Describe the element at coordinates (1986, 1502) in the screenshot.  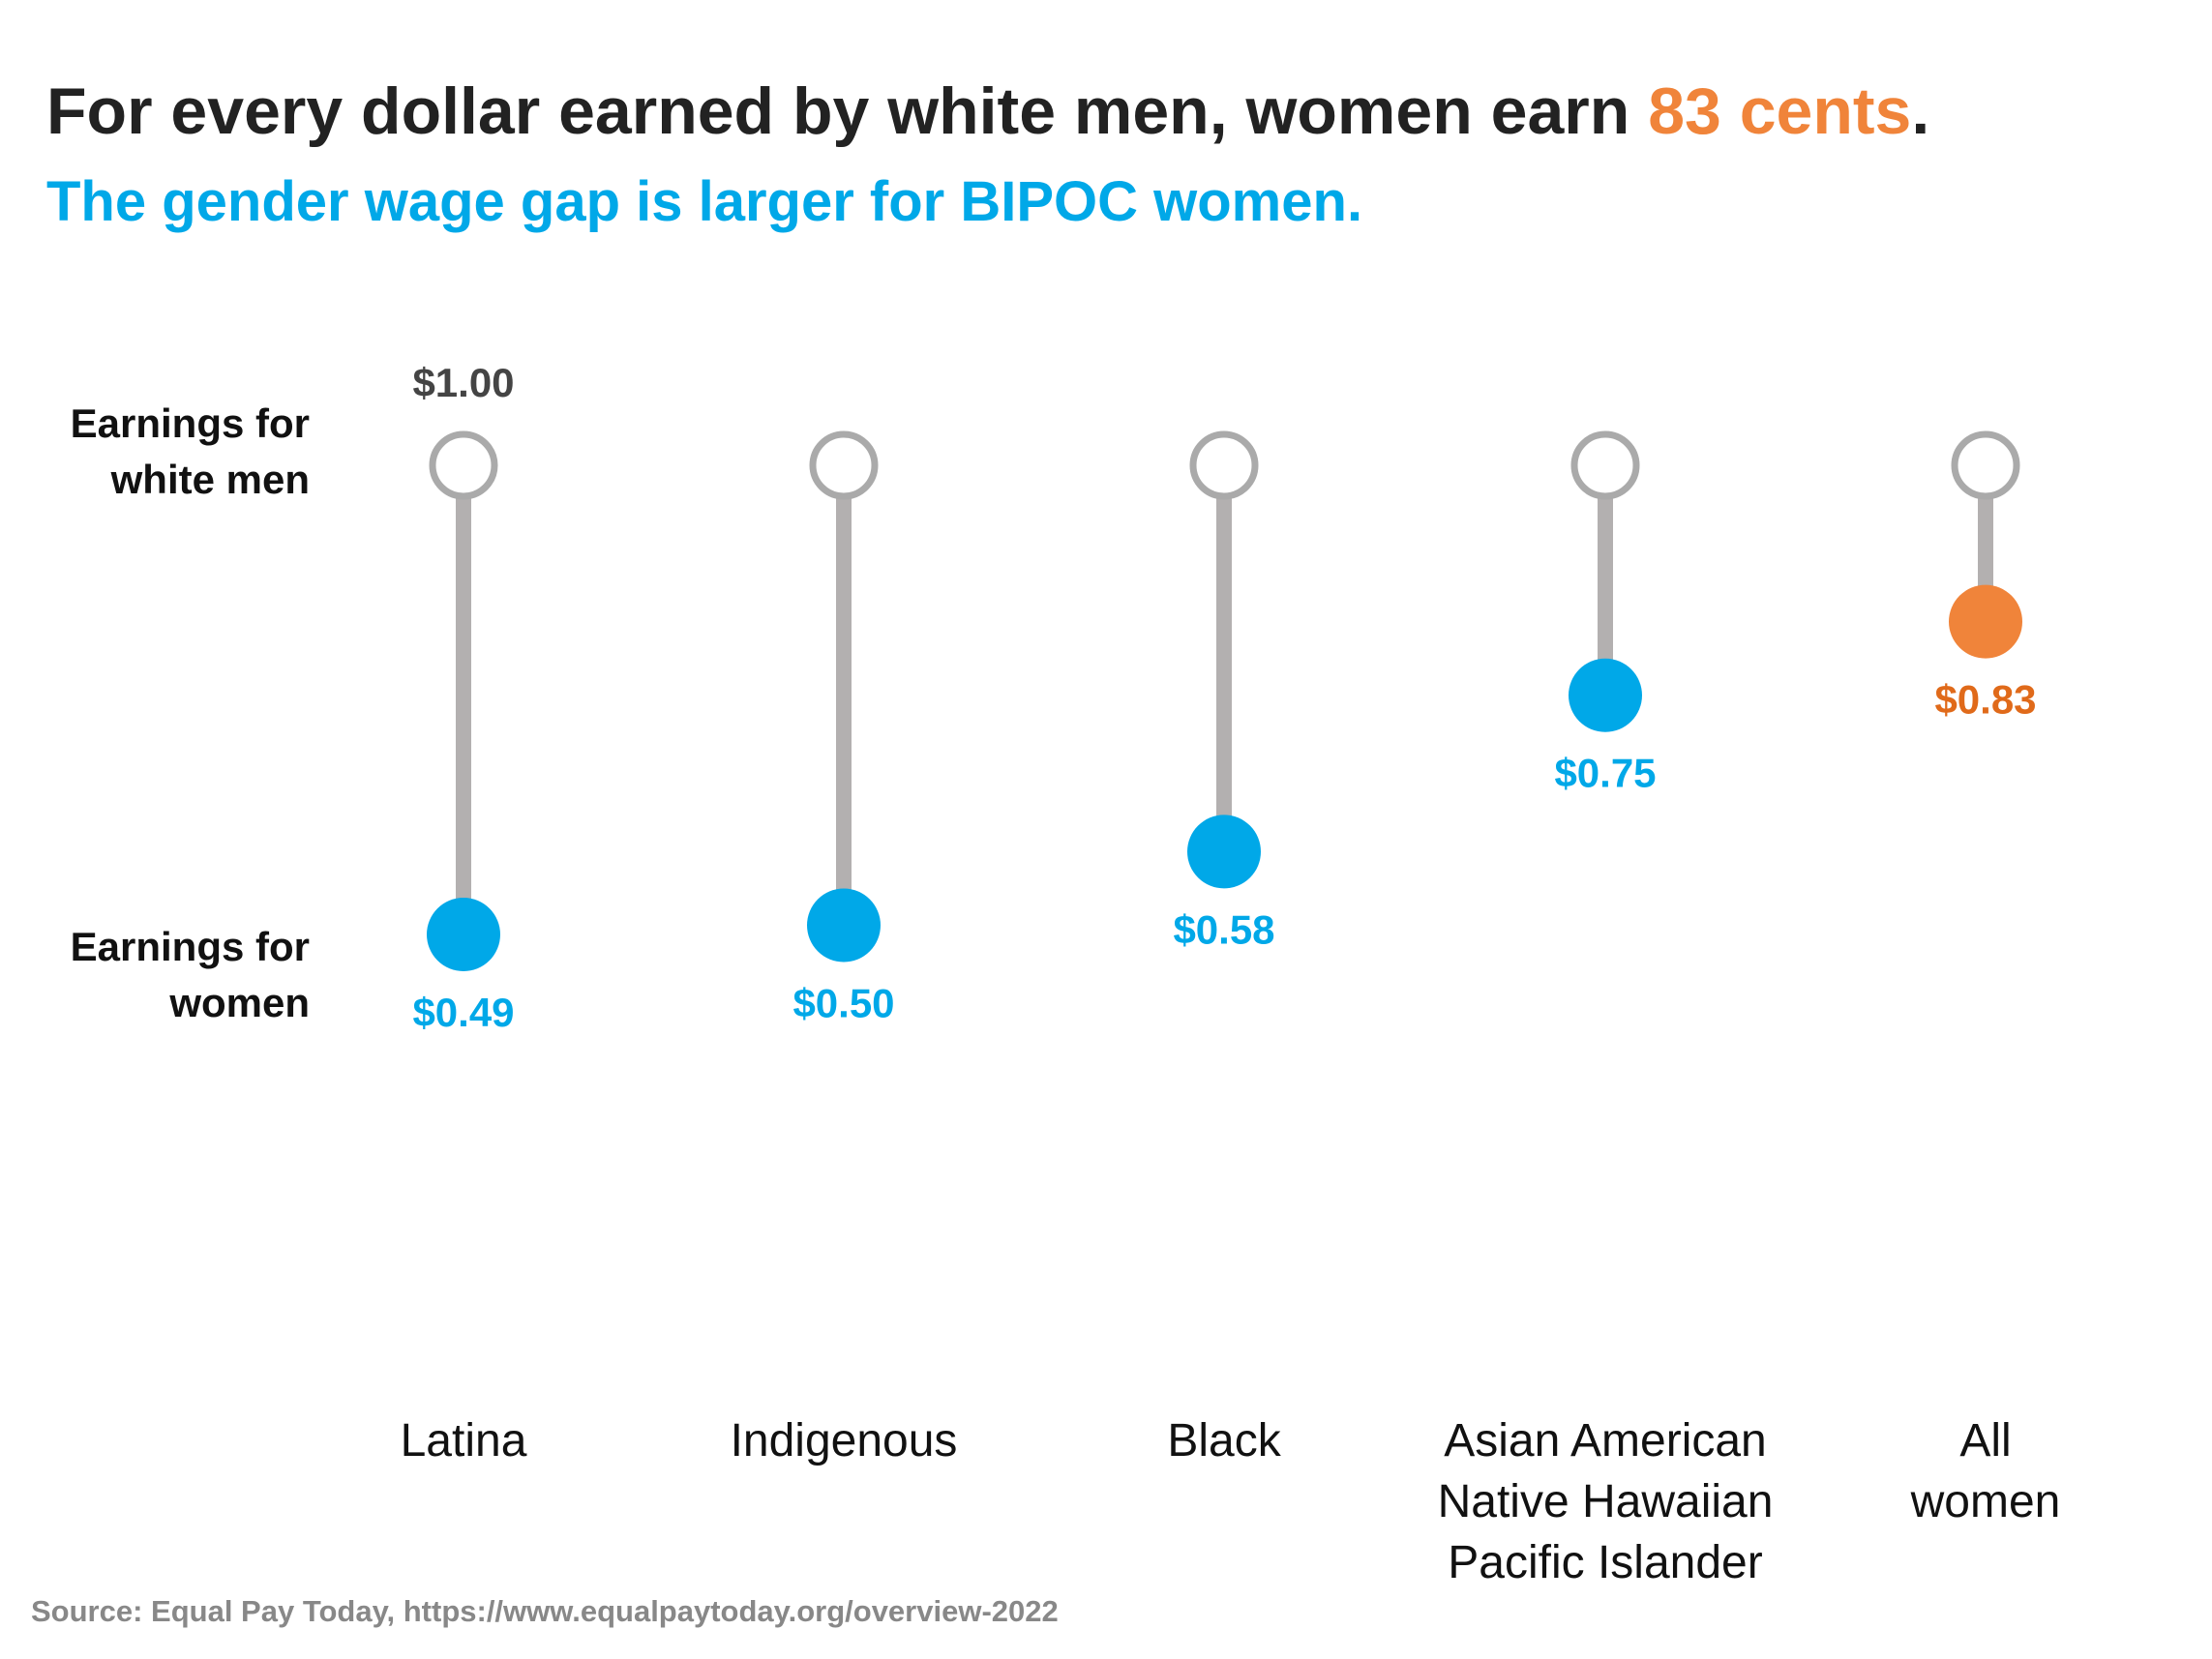
I see `category-label-line: women` at that location.